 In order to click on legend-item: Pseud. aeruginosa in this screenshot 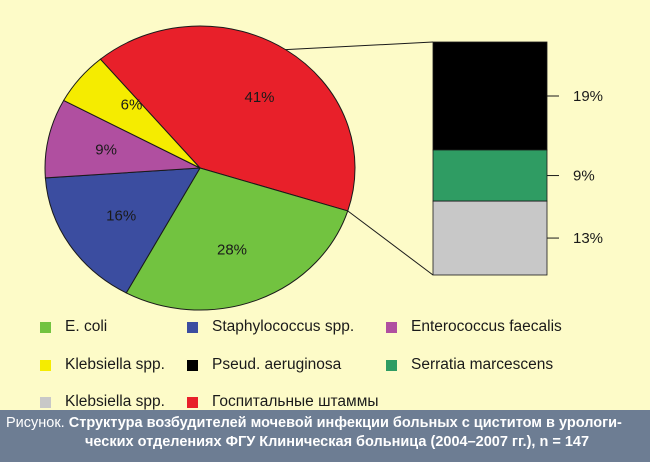, I will do `click(264, 365)`.